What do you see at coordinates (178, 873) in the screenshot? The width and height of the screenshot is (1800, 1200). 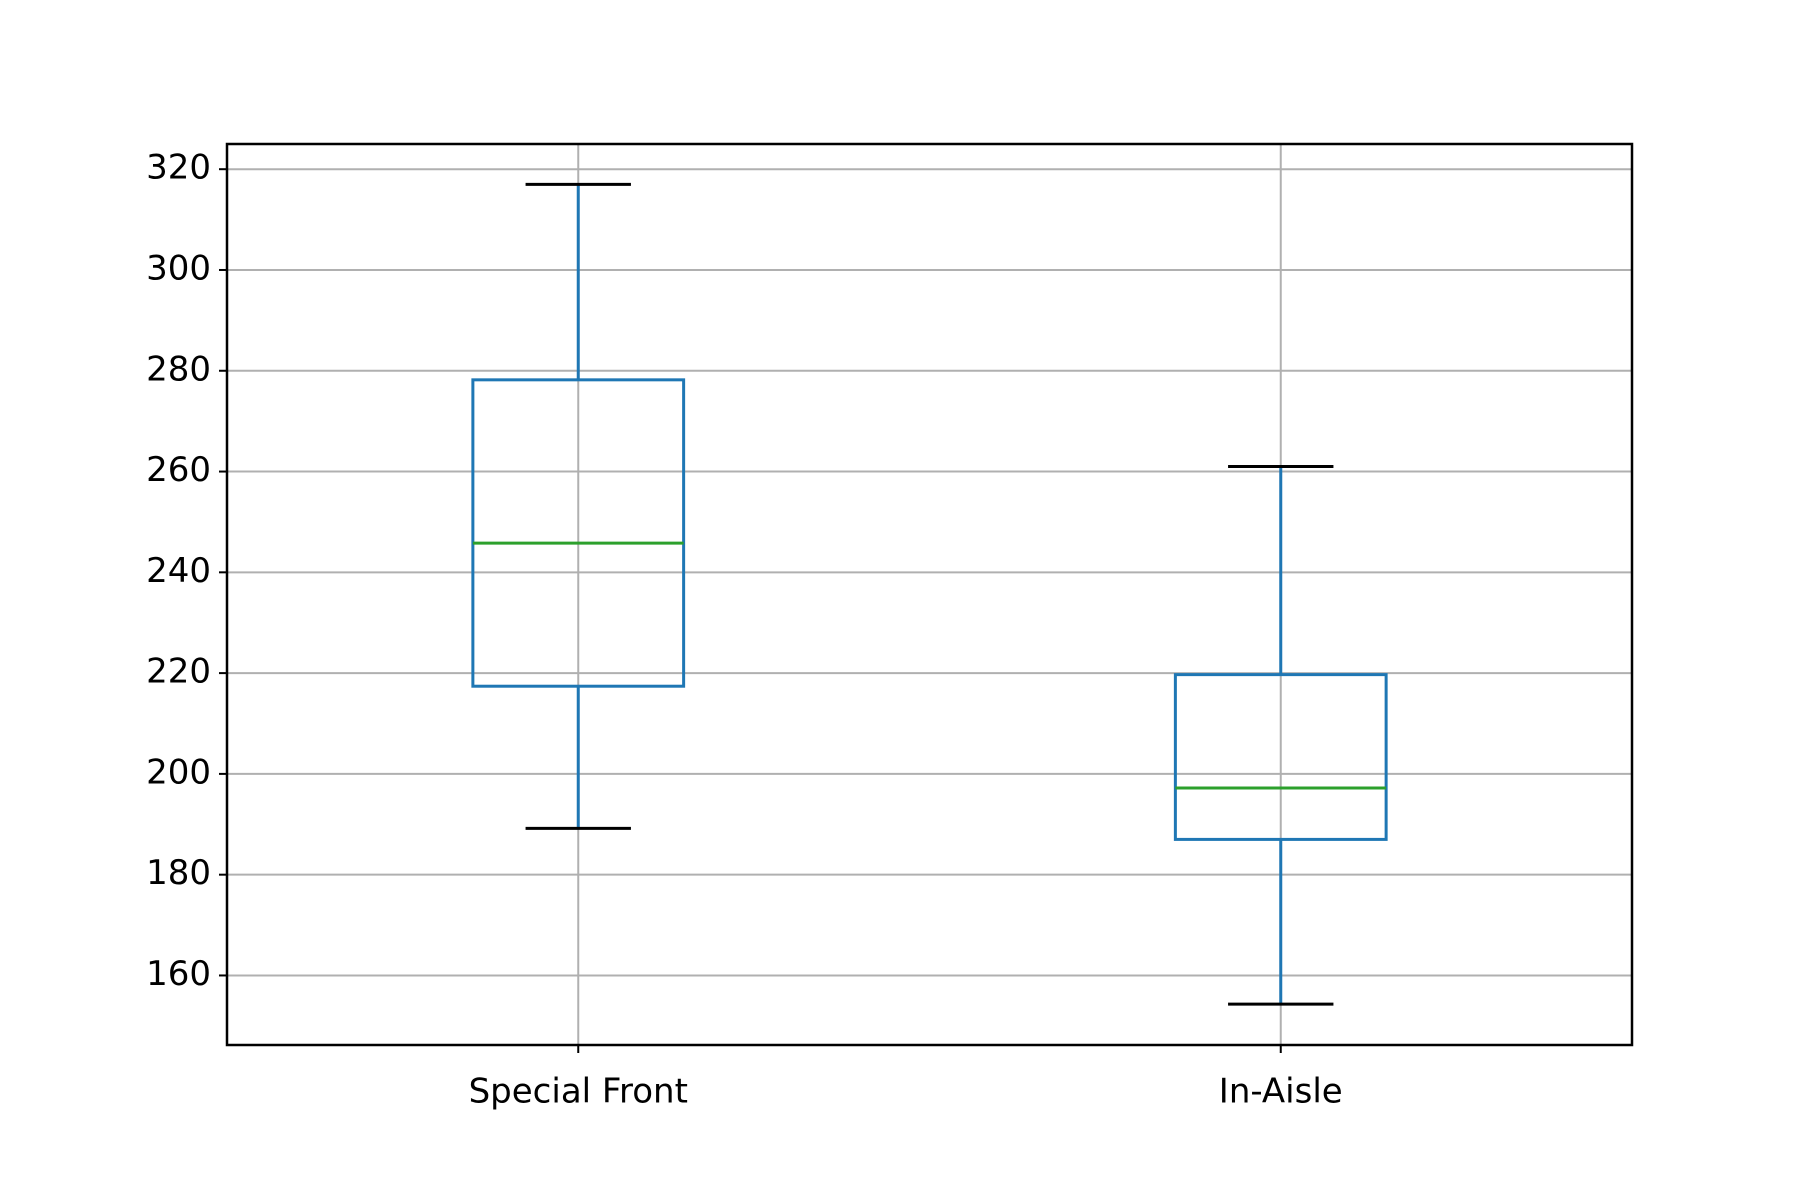 I see `y-tick-label: 180` at bounding box center [178, 873].